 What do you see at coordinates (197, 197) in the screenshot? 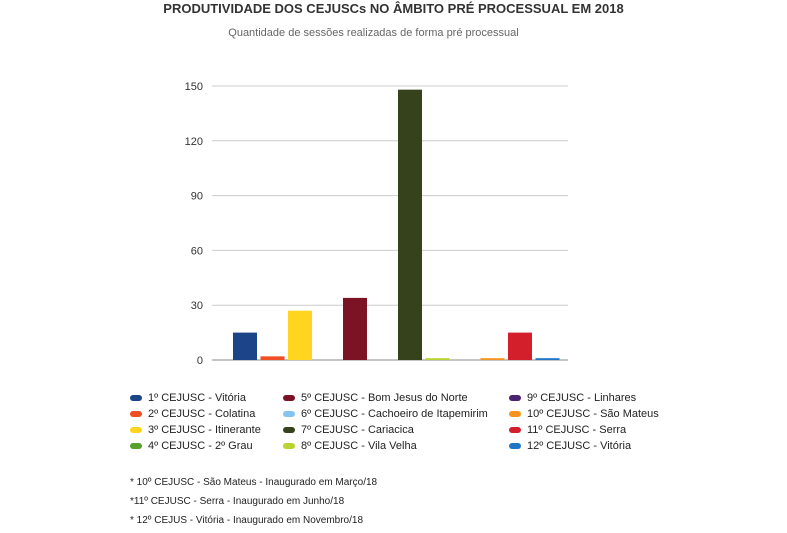
I see `y-tick-label: 90` at bounding box center [197, 197].